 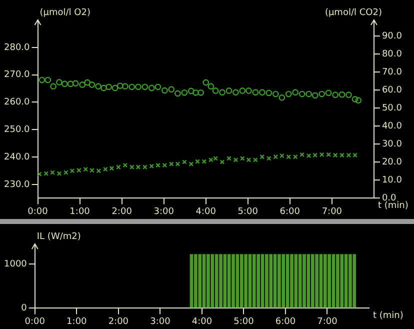 I want to click on x-tick-label: 0:00, so click(x=35, y=321).